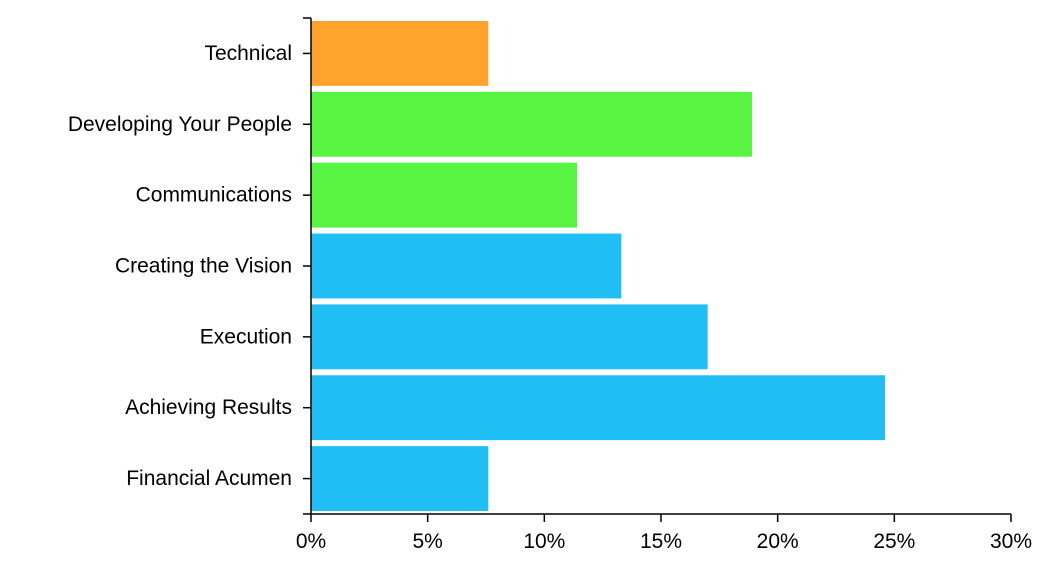 Image resolution: width=1060 pixels, height=574 pixels. What do you see at coordinates (203, 266) in the screenshot?
I see `y-tick-label-creating-the-vision: Creating the Vision` at bounding box center [203, 266].